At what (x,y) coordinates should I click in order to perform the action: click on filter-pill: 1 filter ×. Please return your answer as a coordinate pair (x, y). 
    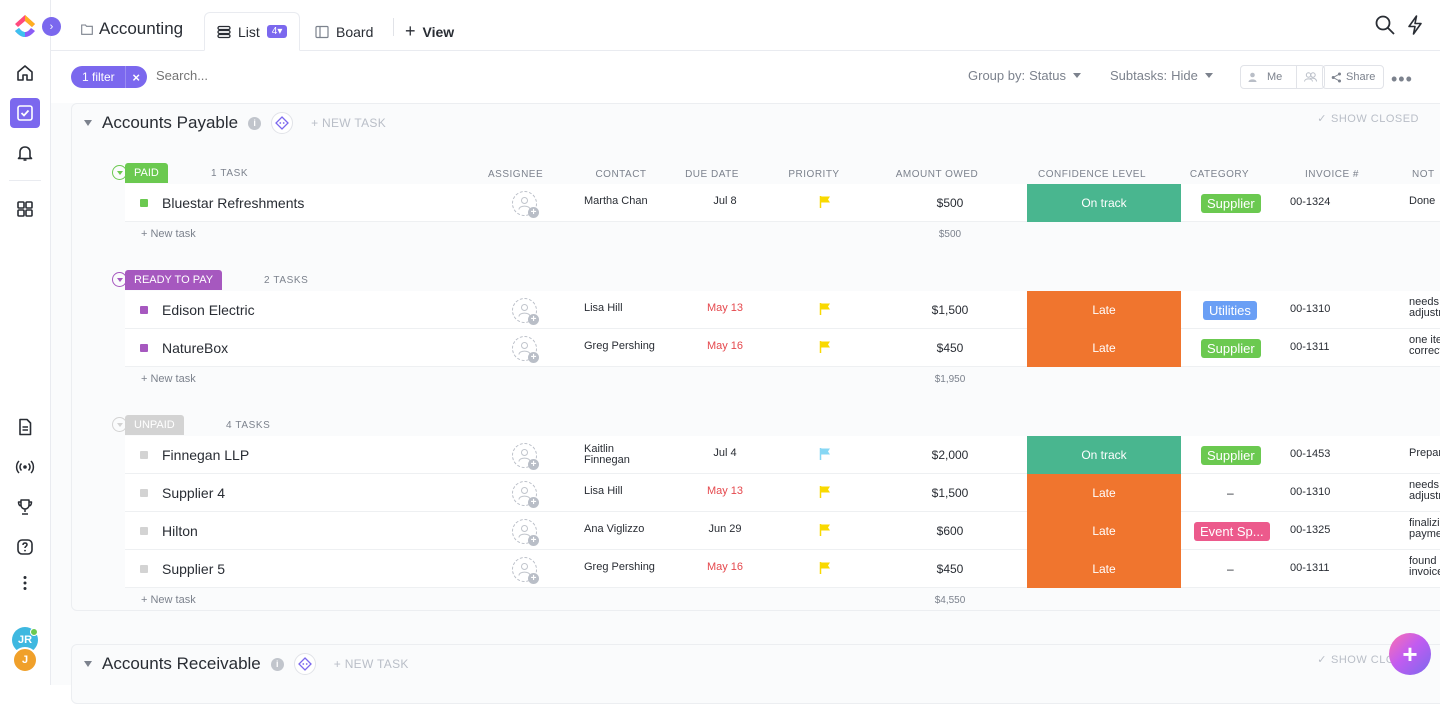
    Looking at the image, I should click on (109, 77).